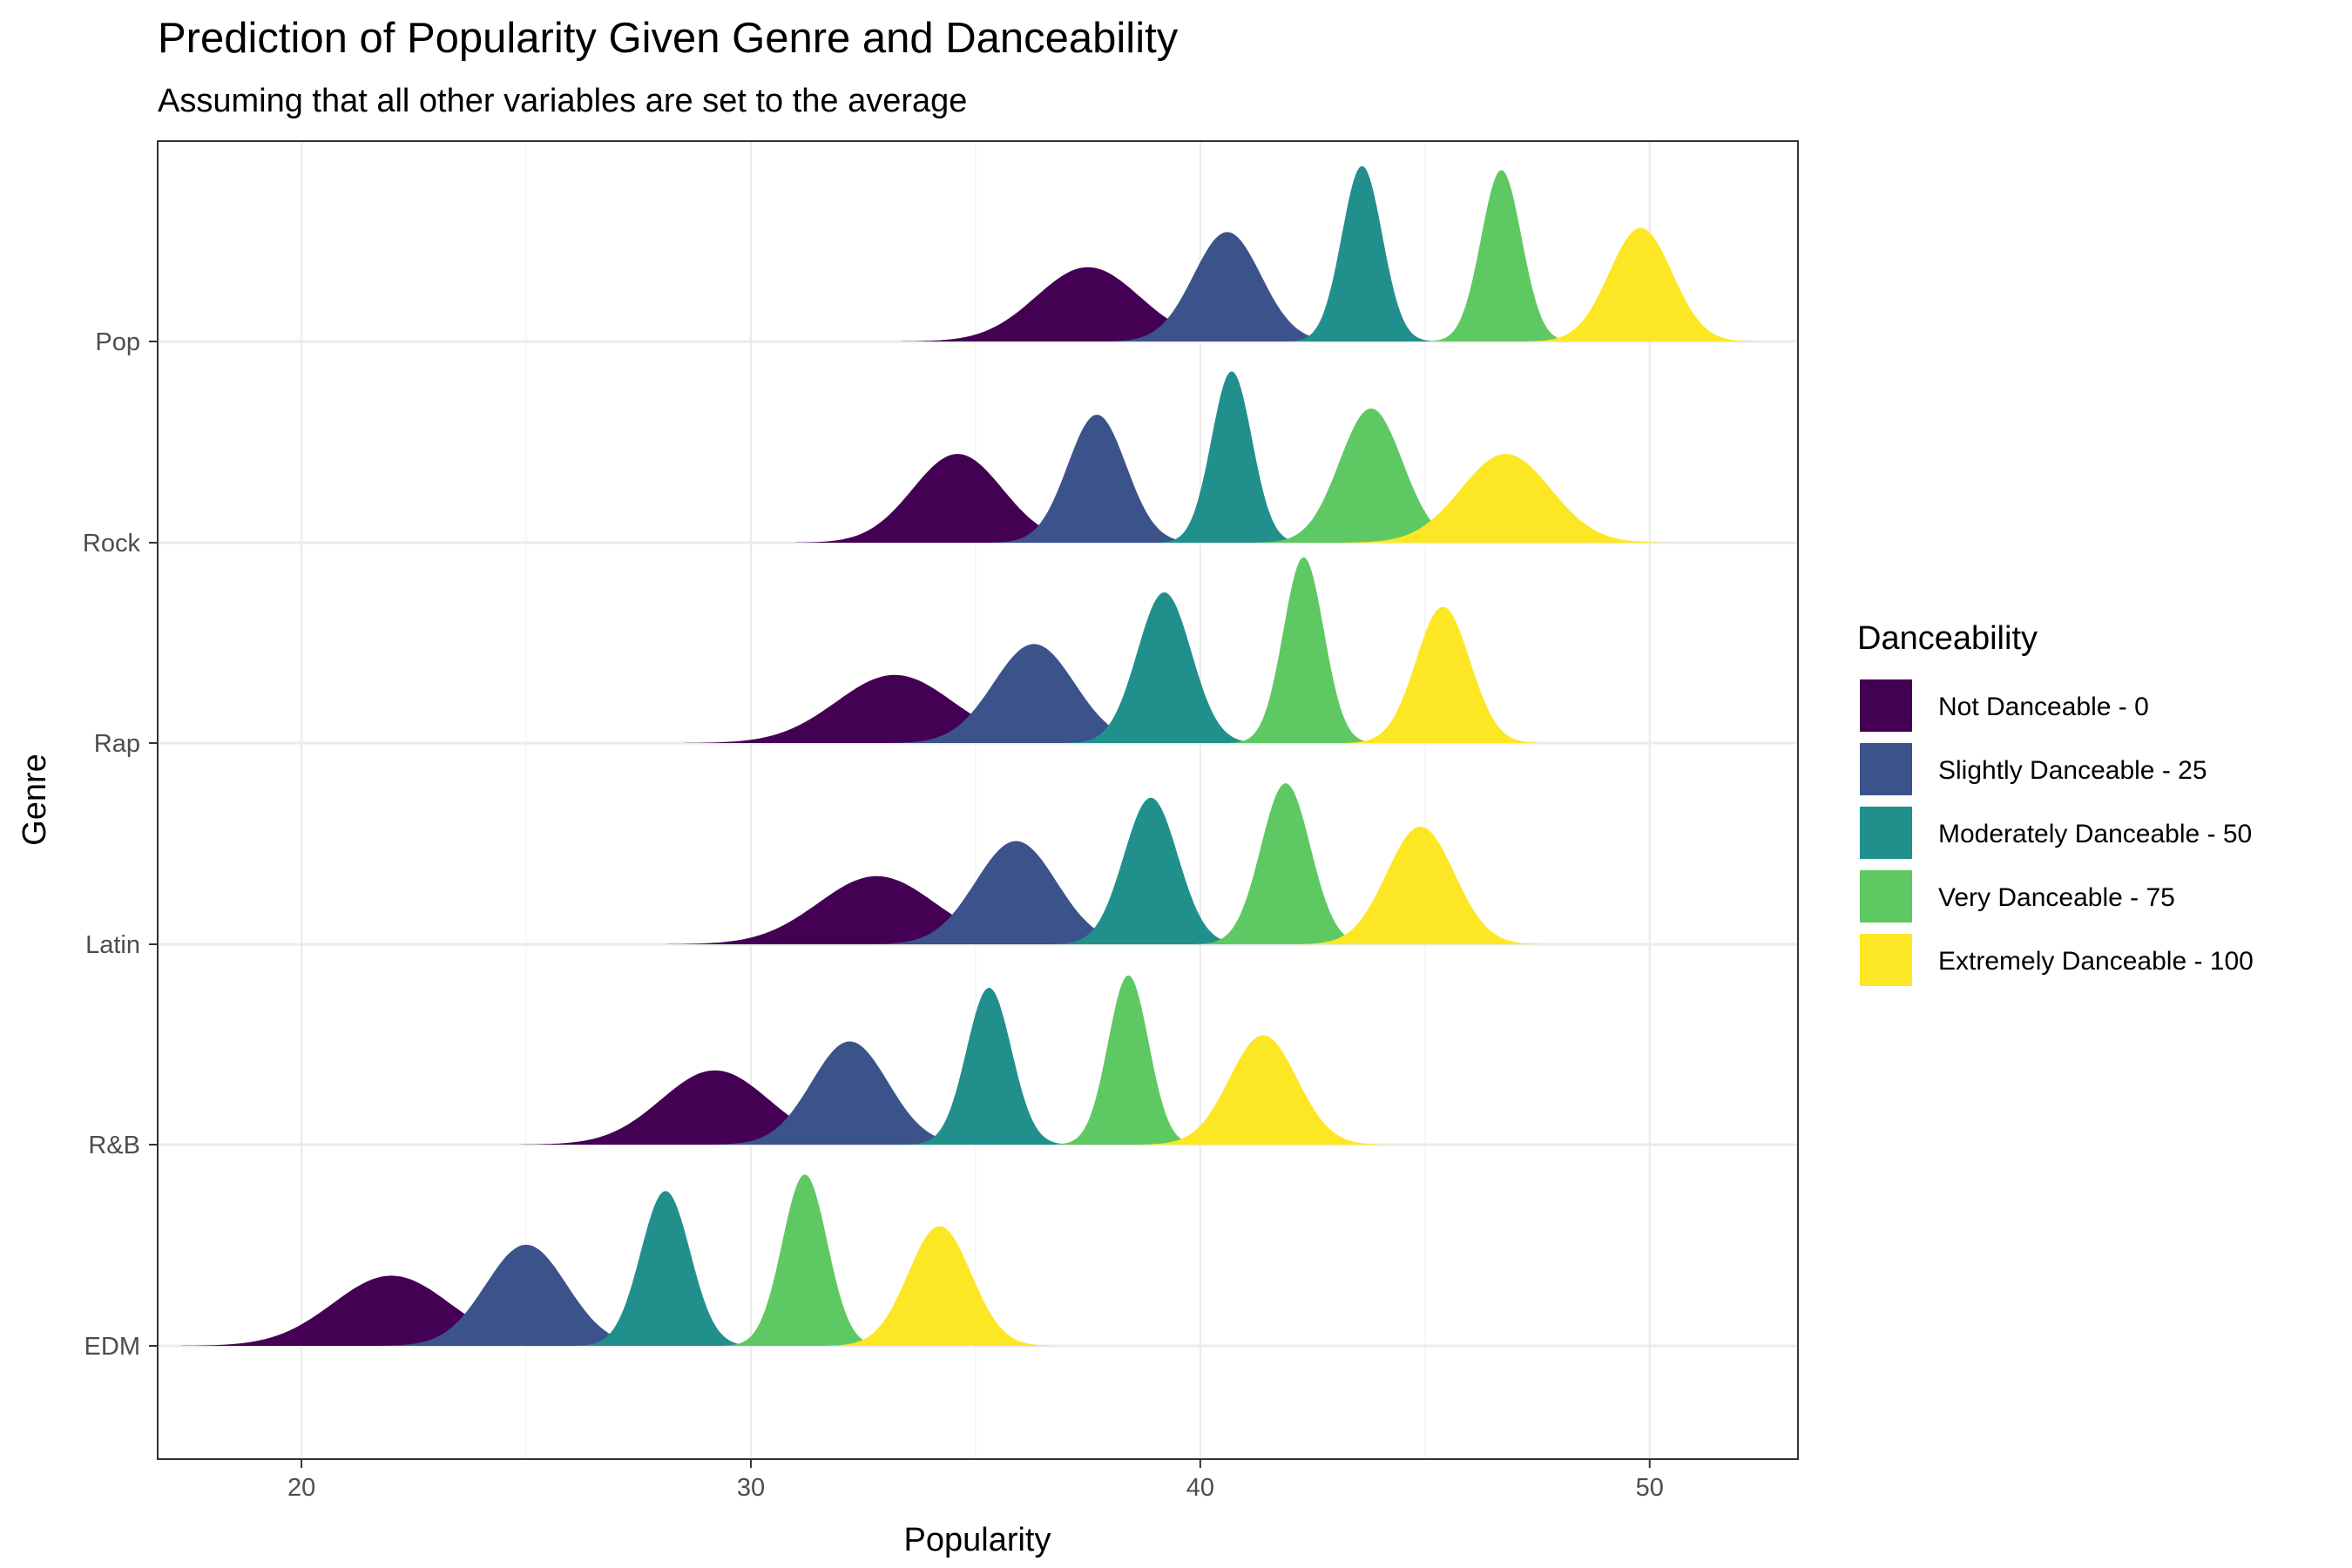  What do you see at coordinates (1200, 1488) in the screenshot?
I see `x-tick-label: 40` at bounding box center [1200, 1488].